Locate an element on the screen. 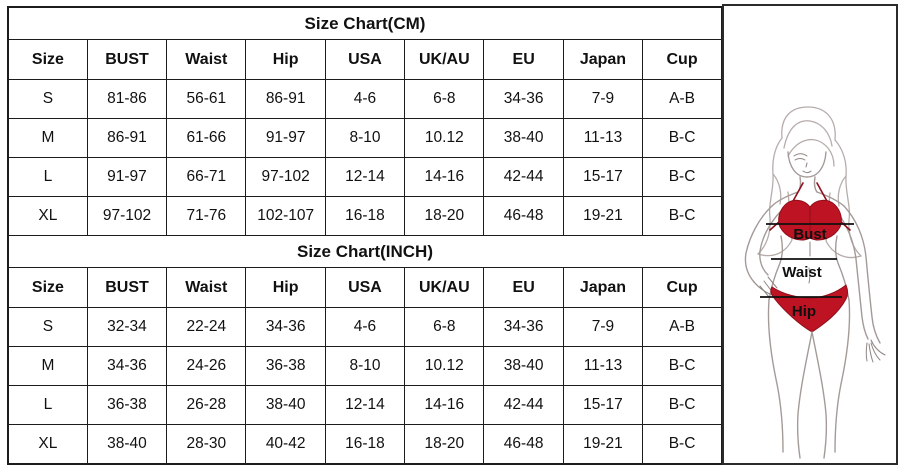 This screenshot has height=475, width=900. value-cell: 22-24 is located at coordinates (206, 327).